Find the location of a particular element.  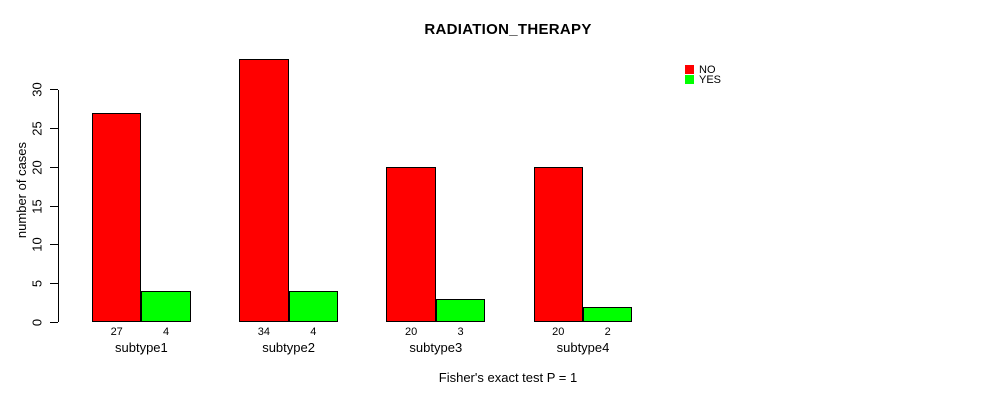

y-tick-label: 5 is located at coordinates (37, 284).